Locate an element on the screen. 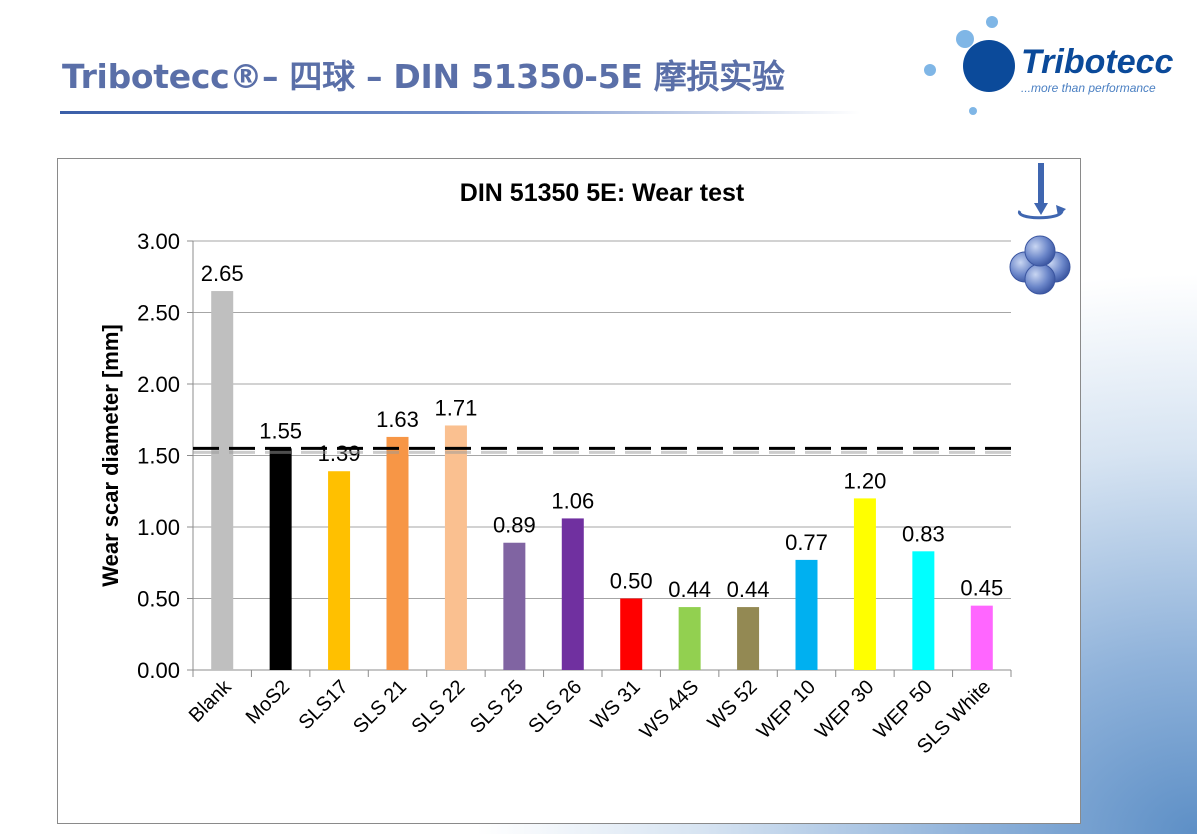 Image resolution: width=1197 pixels, height=834 pixels. data-label: 2.65 is located at coordinates (222, 273).